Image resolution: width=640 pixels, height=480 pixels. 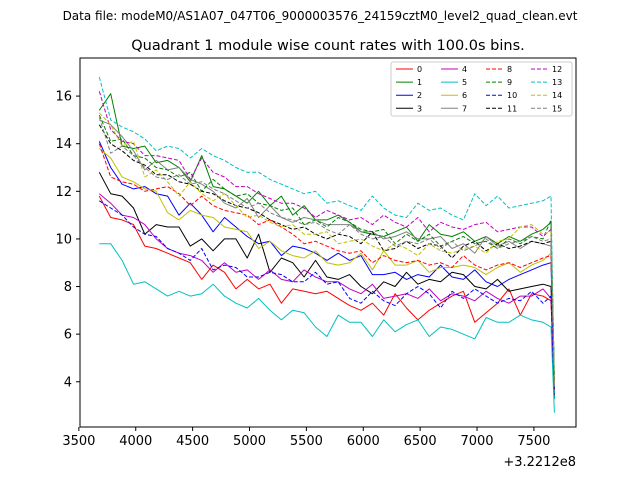 I want to click on legend-label-14: 14, so click(x=557, y=95).